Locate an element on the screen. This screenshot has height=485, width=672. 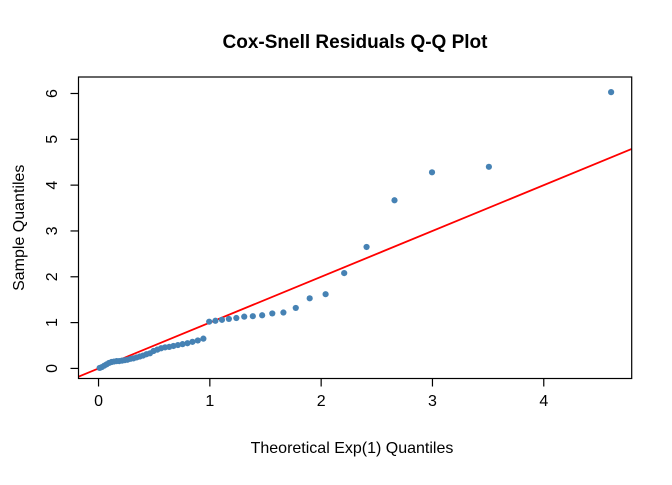
y-tick-label: 2 is located at coordinates (52, 276).